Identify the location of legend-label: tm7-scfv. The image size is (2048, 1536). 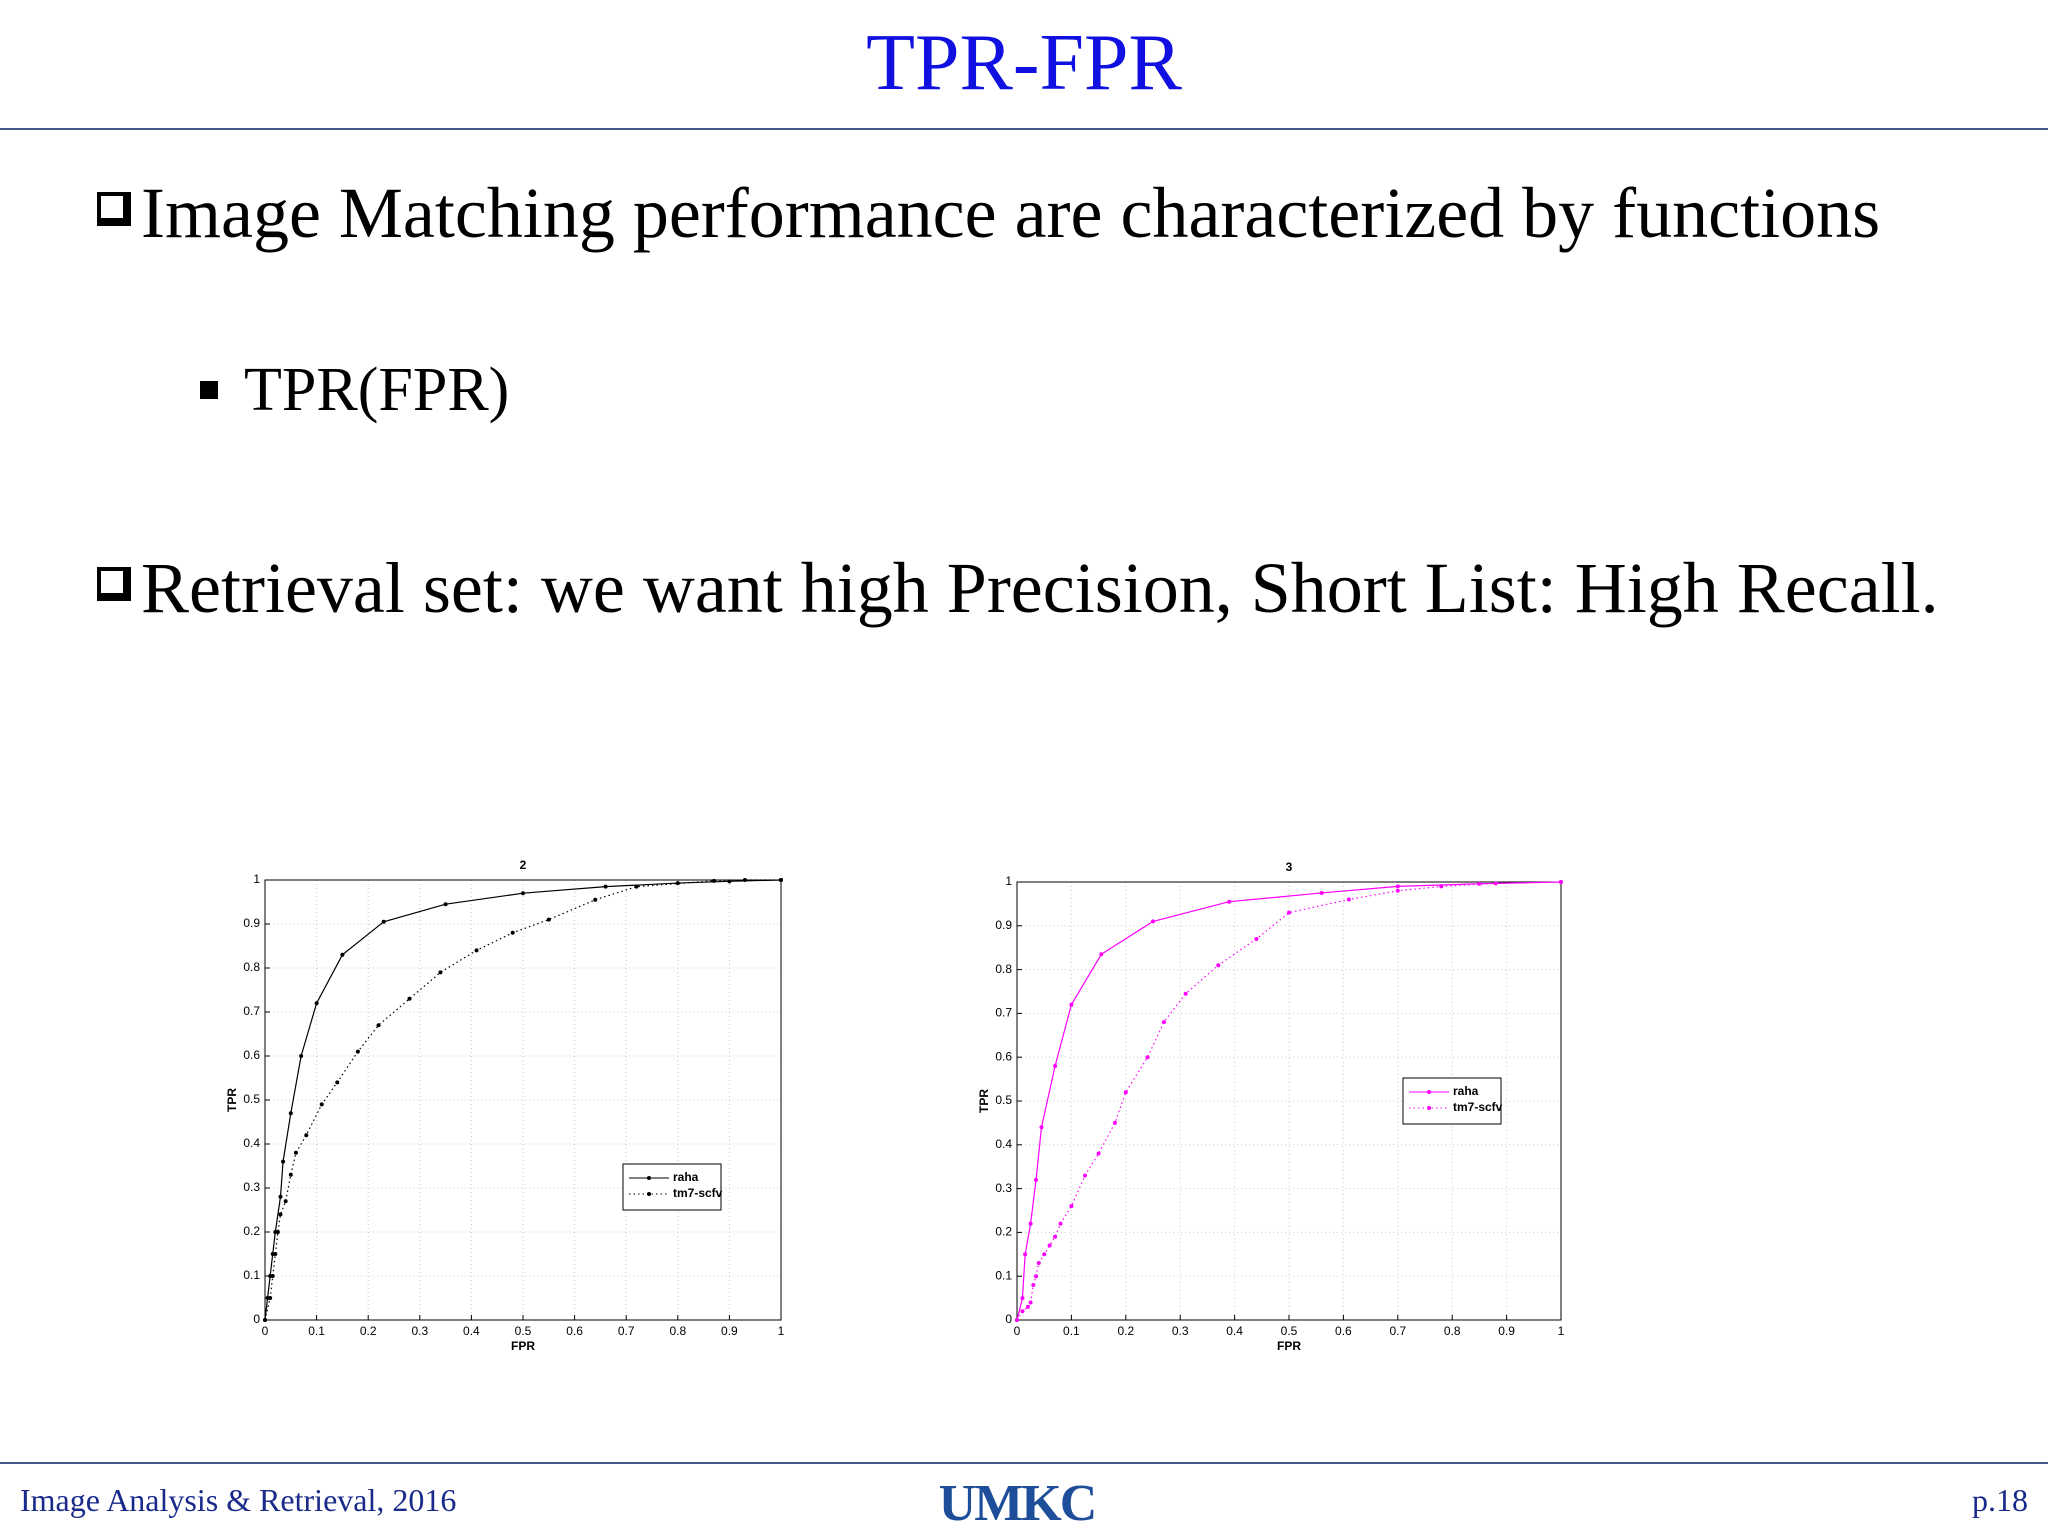
(1478, 1107).